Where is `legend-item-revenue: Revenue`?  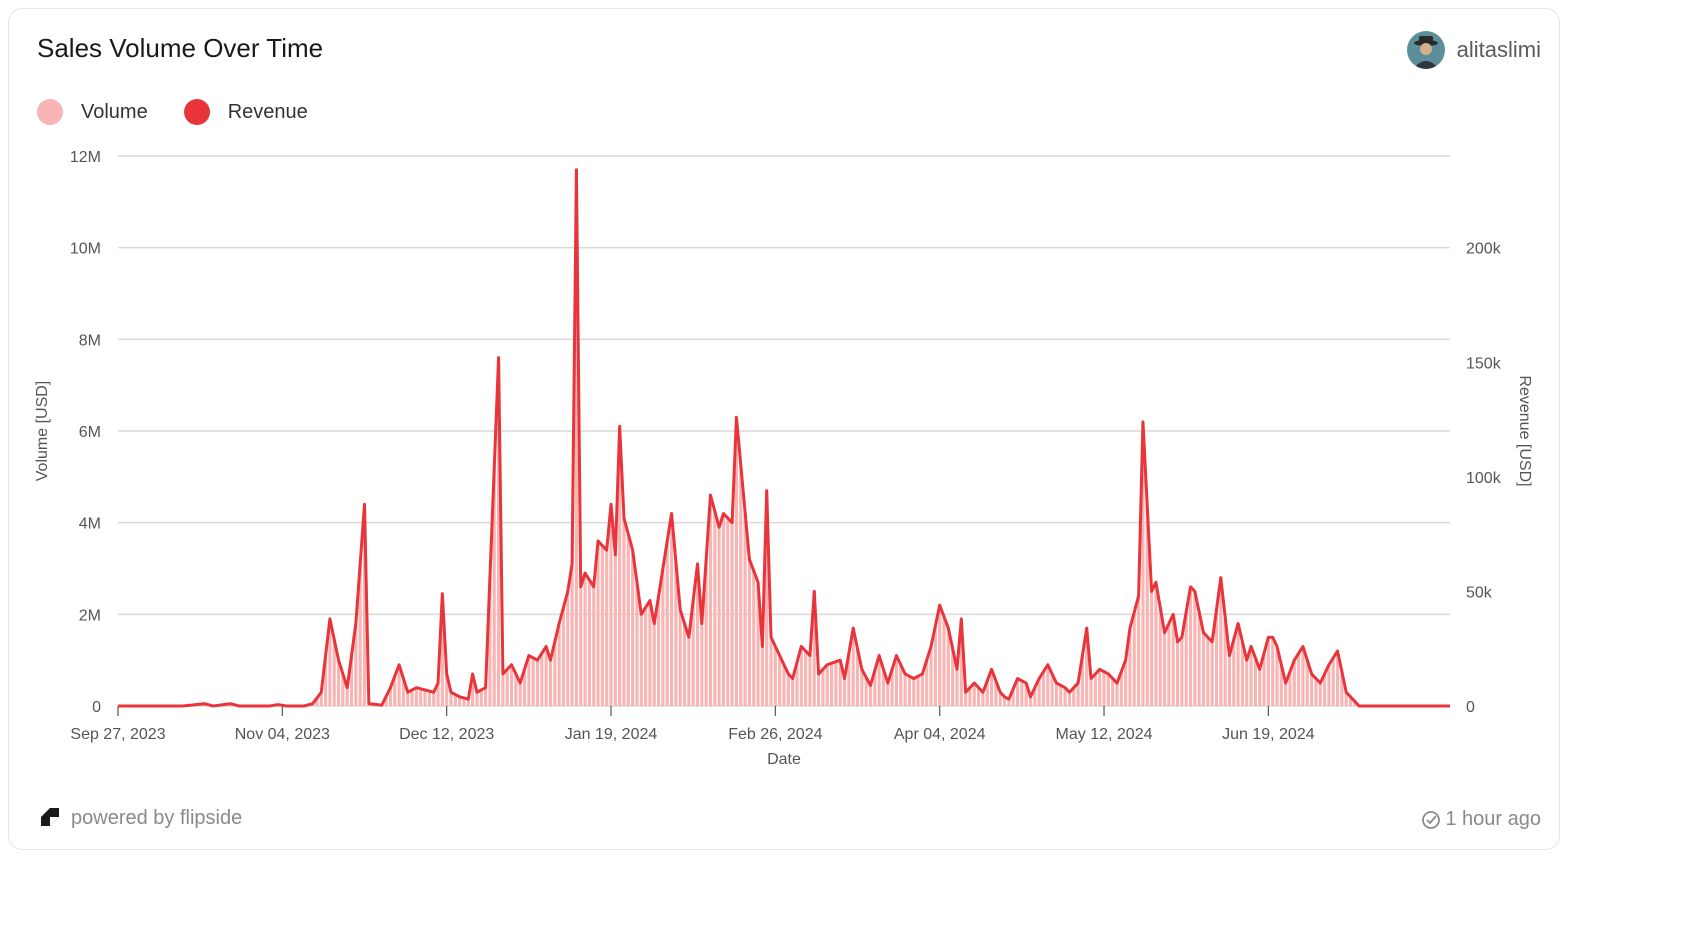 legend-item-revenue: Revenue is located at coordinates (245, 112).